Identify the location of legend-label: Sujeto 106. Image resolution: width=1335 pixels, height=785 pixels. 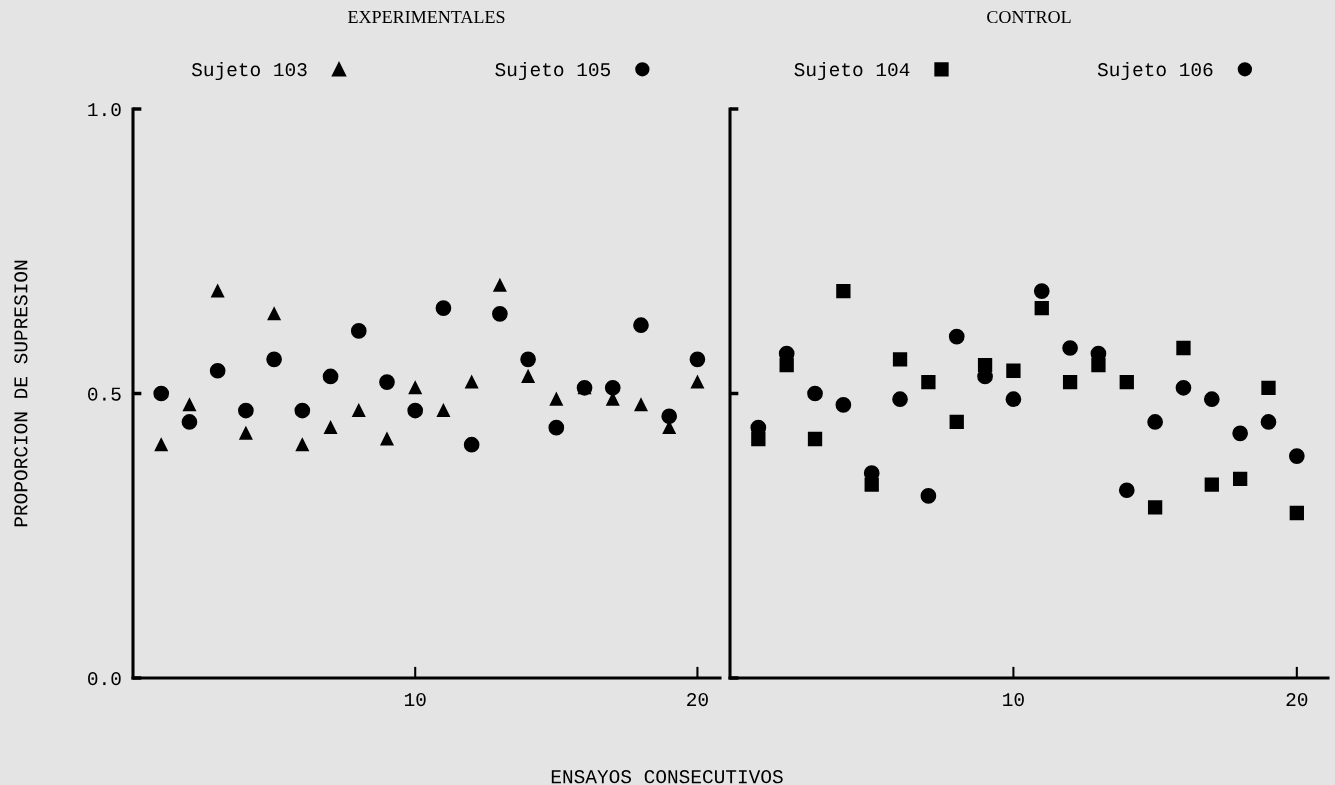
(1155, 71).